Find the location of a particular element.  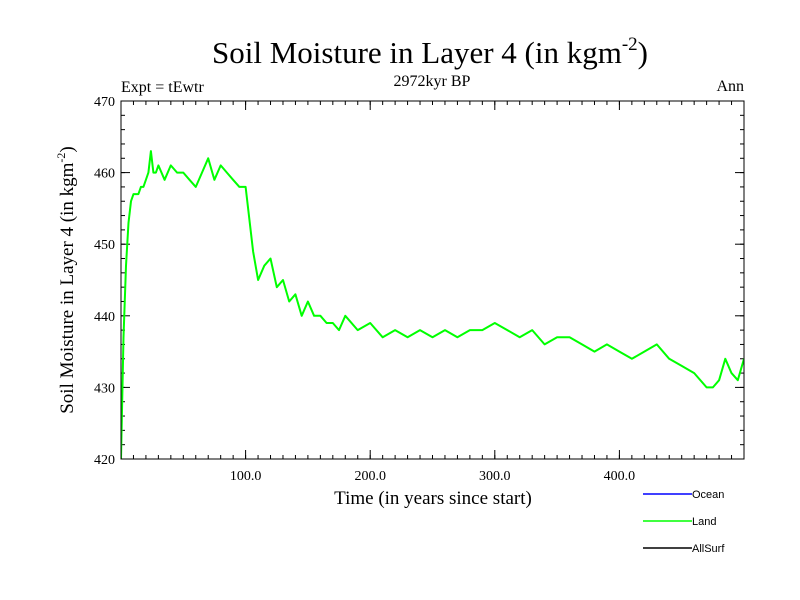

y-axis-label-suffix: ) is located at coordinates (67, 149).